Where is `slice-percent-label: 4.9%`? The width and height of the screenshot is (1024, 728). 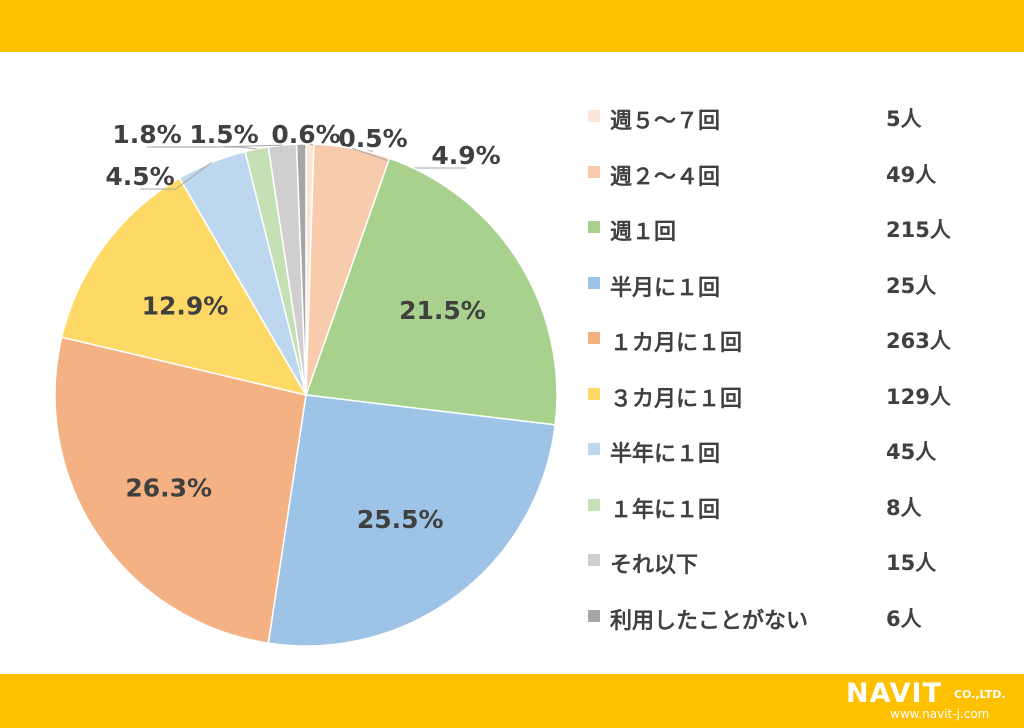 slice-percent-label: 4.9% is located at coordinates (465, 155).